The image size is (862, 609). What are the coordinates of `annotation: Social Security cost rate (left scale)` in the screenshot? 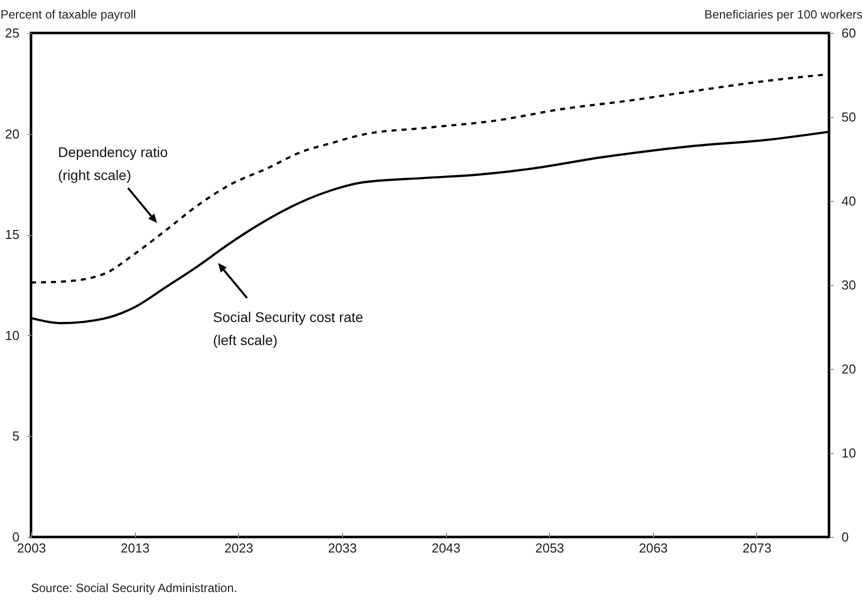 It's located at (288, 328).